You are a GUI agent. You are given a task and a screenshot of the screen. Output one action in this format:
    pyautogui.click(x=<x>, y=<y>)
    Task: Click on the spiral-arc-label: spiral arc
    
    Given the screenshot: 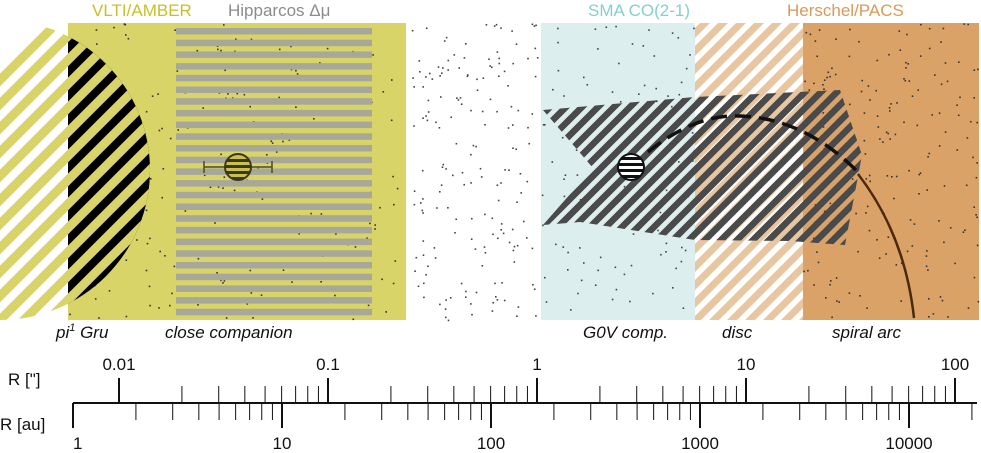 What is the action you would take?
    pyautogui.click(x=866, y=332)
    